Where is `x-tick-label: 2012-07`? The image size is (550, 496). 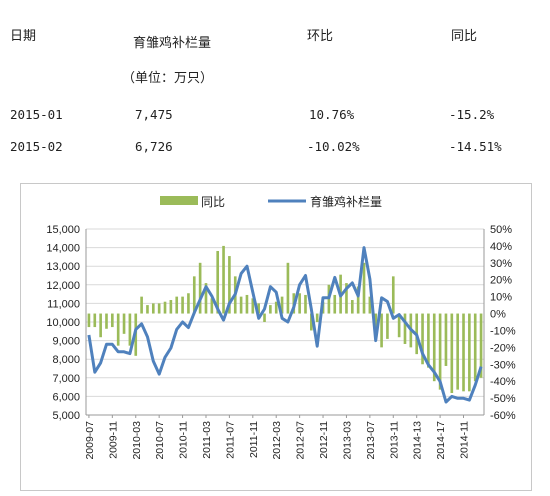
x-tick-label: 2012-07 is located at coordinates (301, 440).